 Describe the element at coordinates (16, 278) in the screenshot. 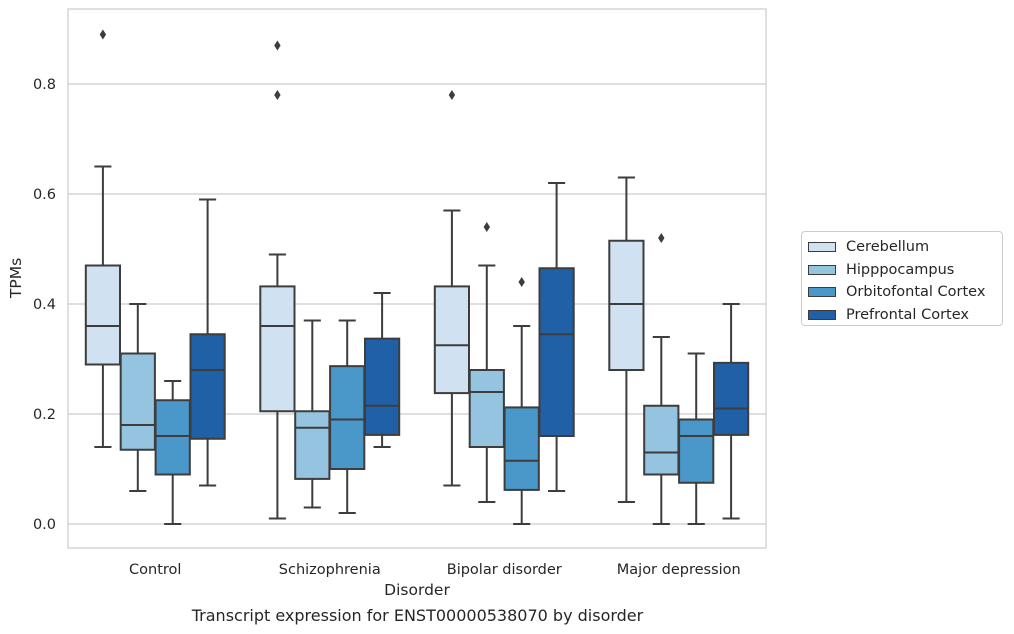

I see `y-axis-label: TPMs` at that location.